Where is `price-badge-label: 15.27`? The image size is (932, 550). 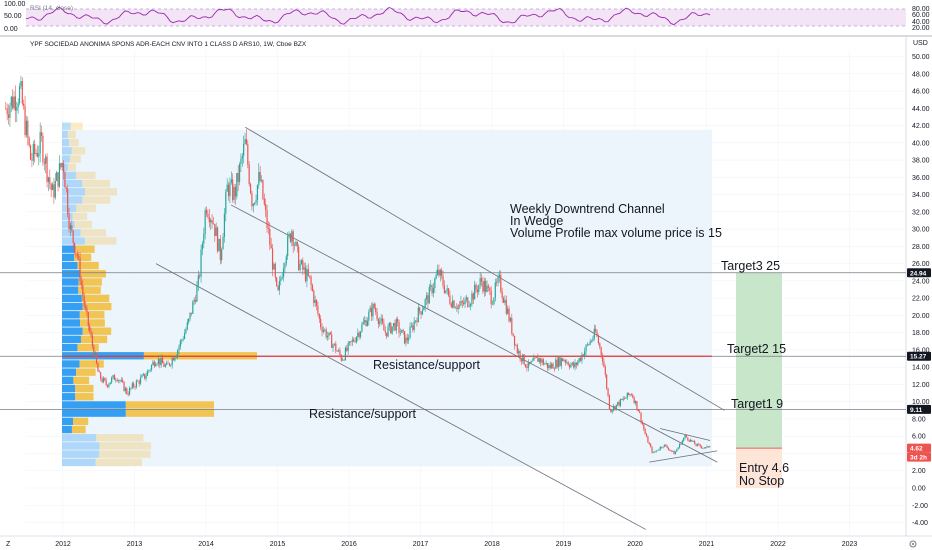
price-badge-label: 15.27 is located at coordinates (918, 357).